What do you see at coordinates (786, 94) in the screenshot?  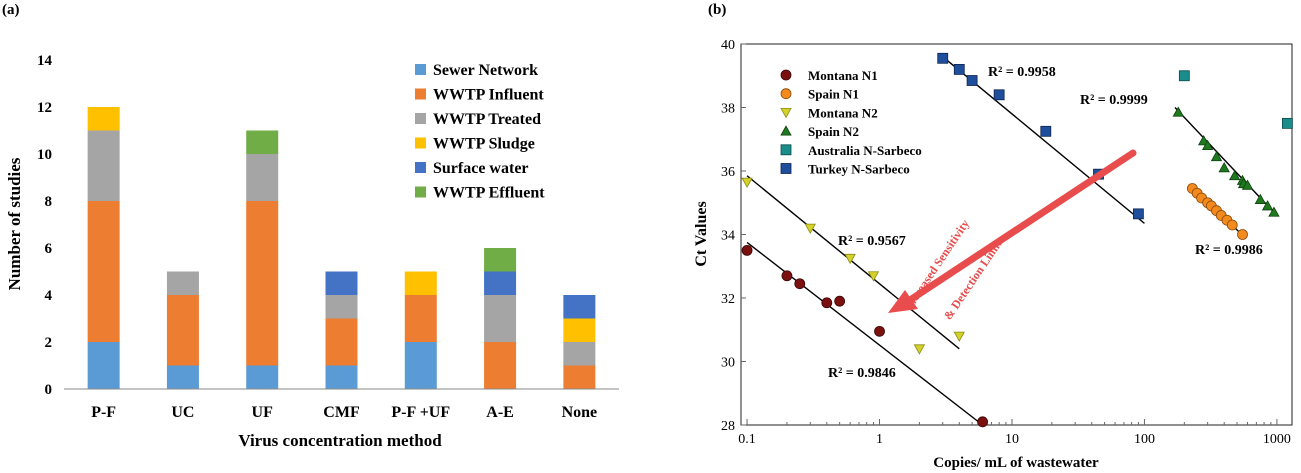 I see `legend-marker-spain-n1` at bounding box center [786, 94].